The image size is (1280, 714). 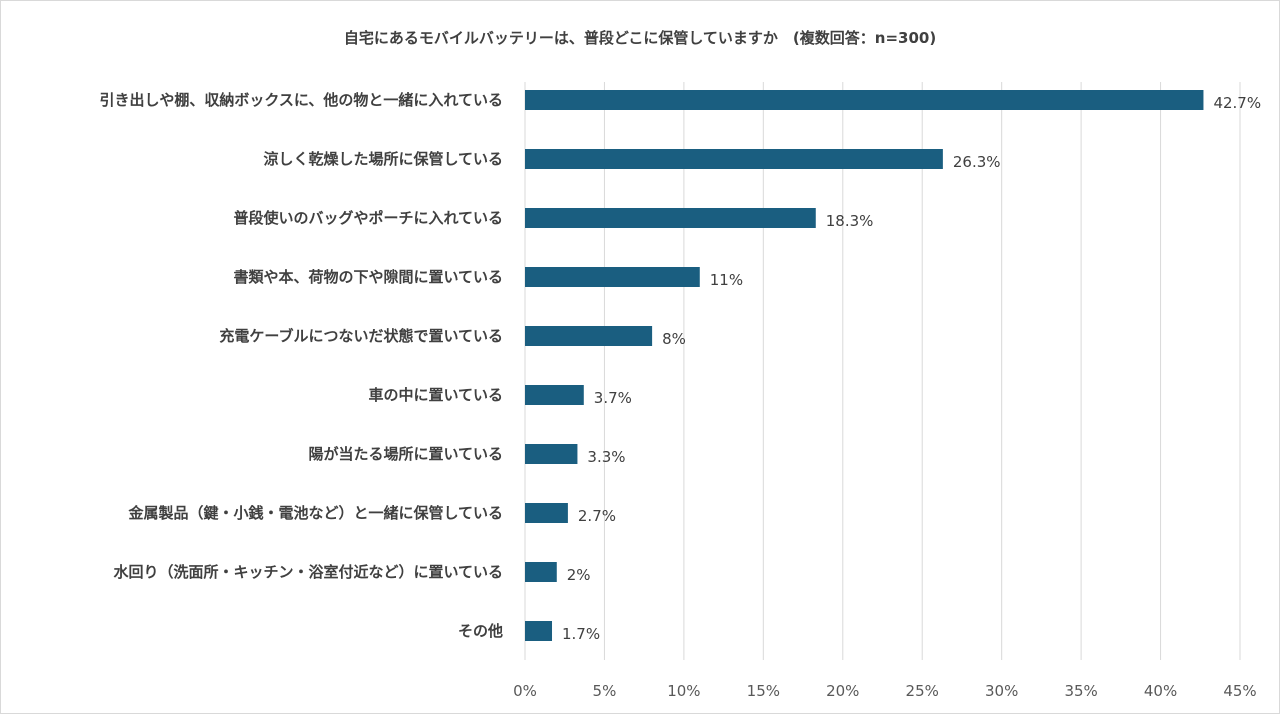 I want to click on category-label: 充電ケーブルにつないだ状態で置いている, so click(x=361, y=336).